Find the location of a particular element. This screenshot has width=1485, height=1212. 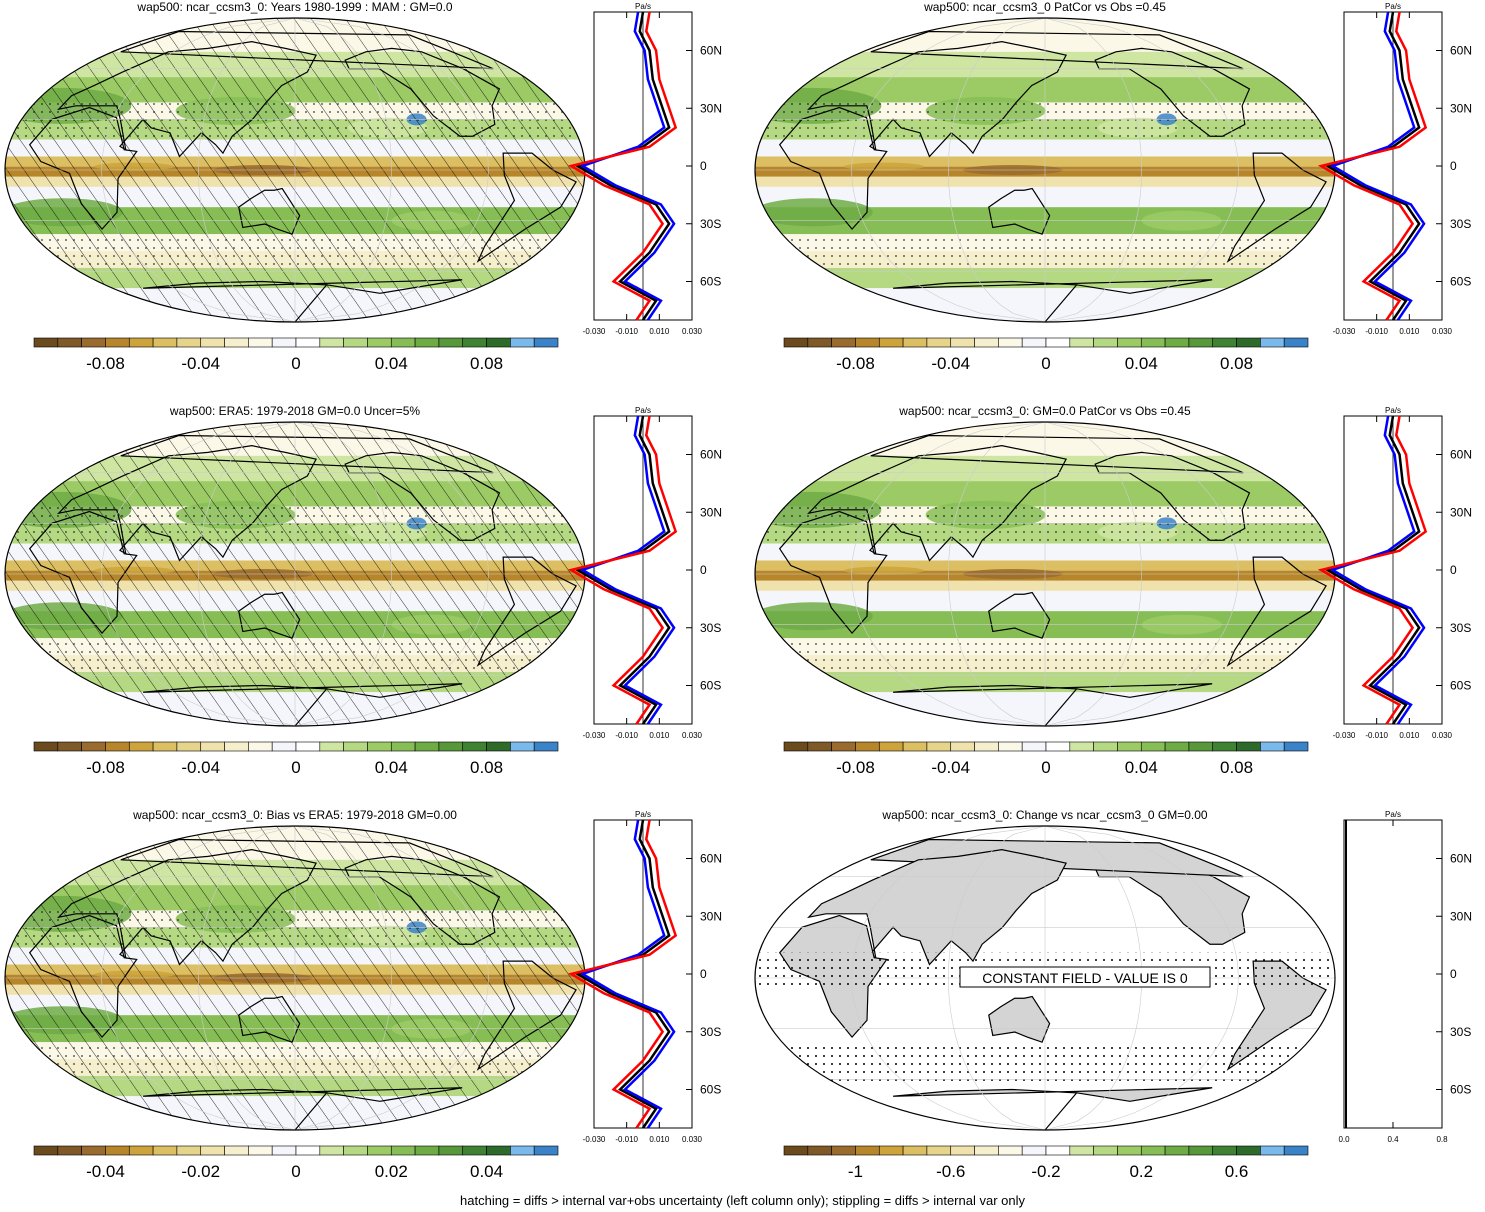

colorbar-2: -0.08 -0.04 0 0.04 0.08 is located at coordinates (1046, 355).